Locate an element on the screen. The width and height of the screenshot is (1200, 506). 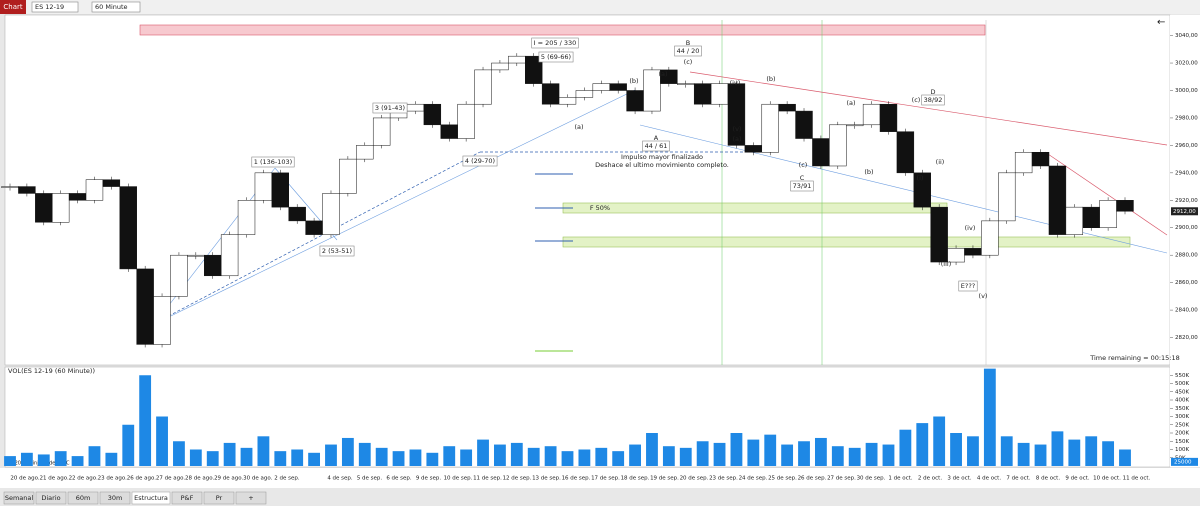
annotation: B is located at coordinates (688, 43).